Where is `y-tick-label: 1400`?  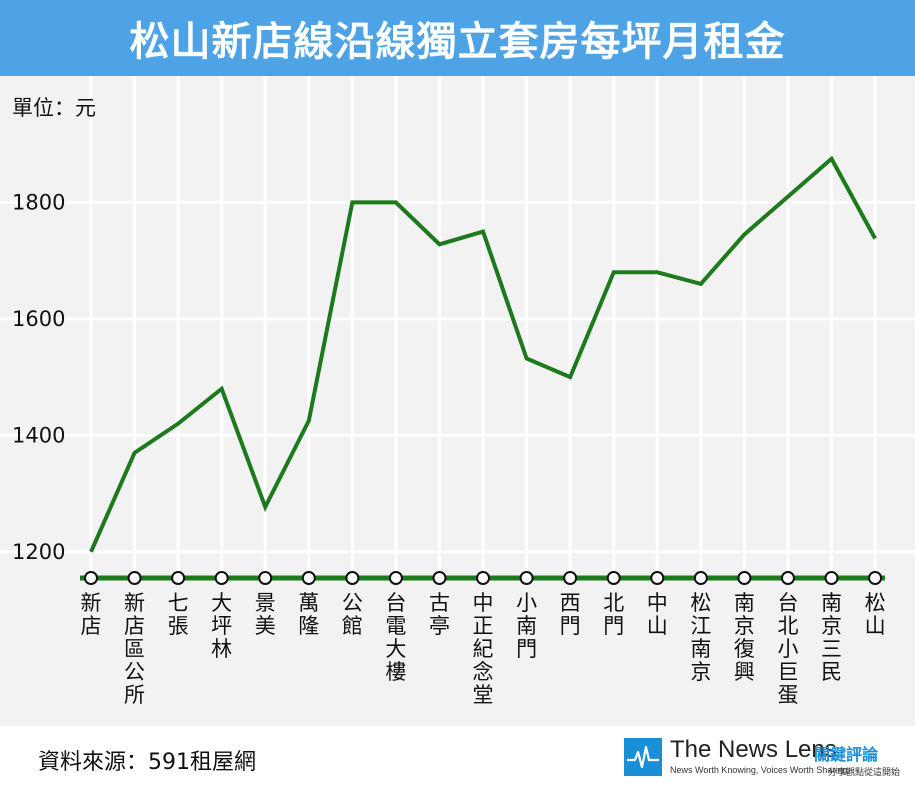 y-tick-label: 1400 is located at coordinates (38, 435).